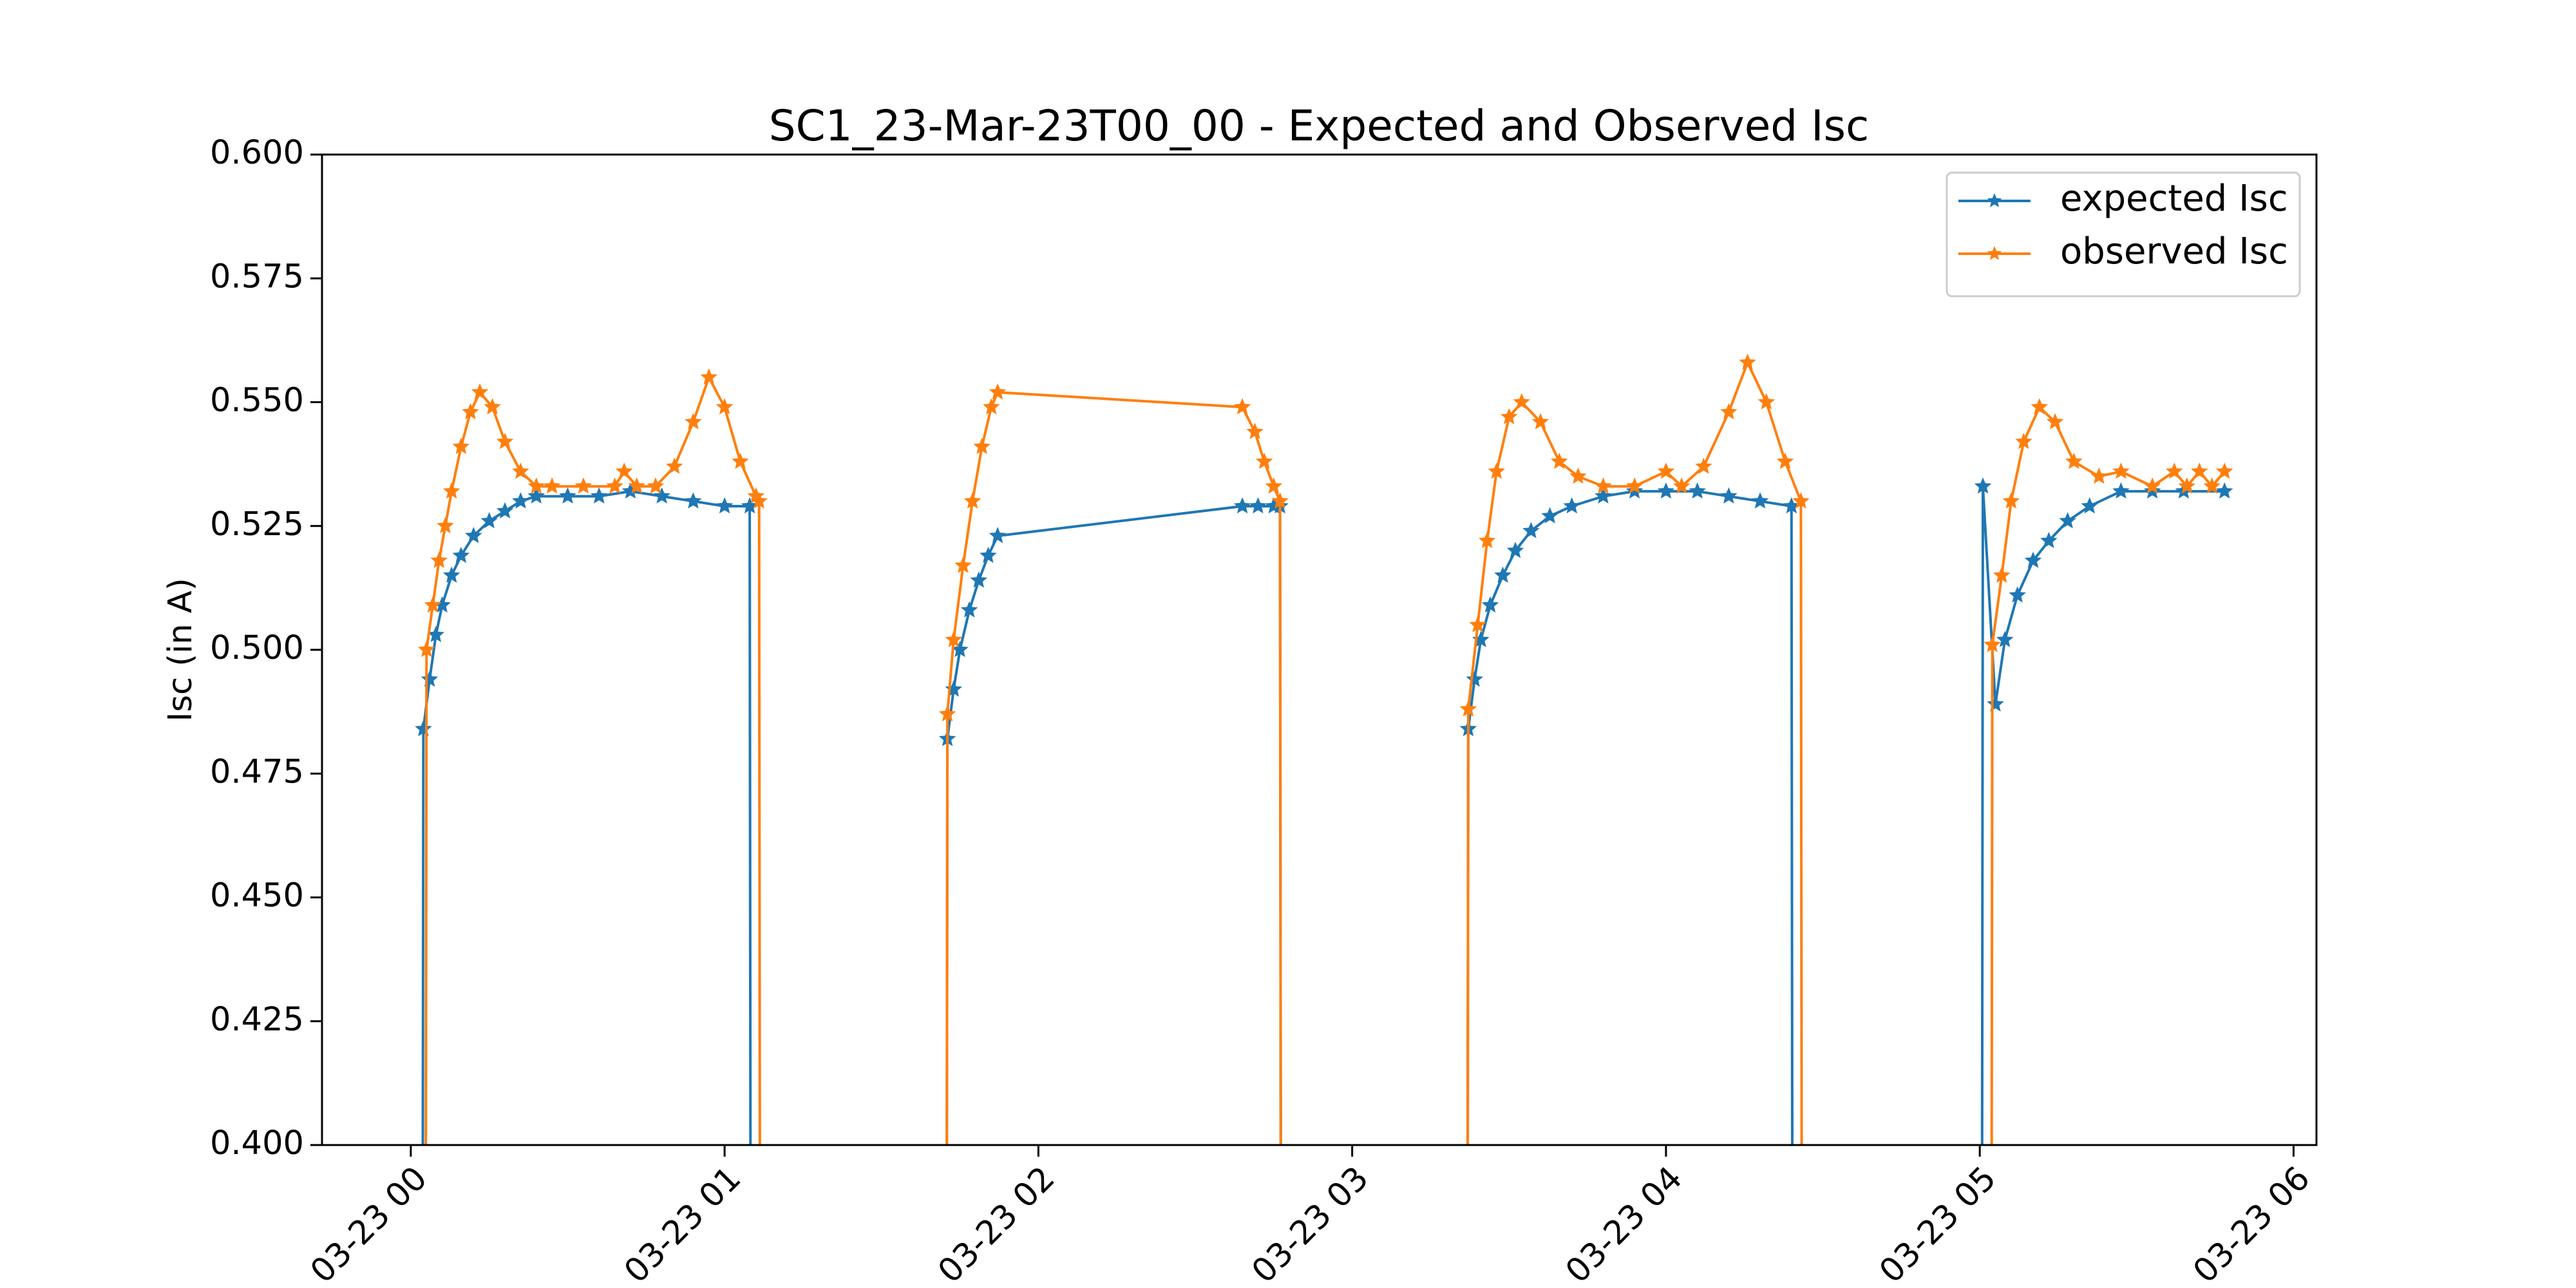 Image resolution: width=2576 pixels, height=1288 pixels. What do you see at coordinates (257, 772) in the screenshot?
I see `y-tick-label: 0.475` at bounding box center [257, 772].